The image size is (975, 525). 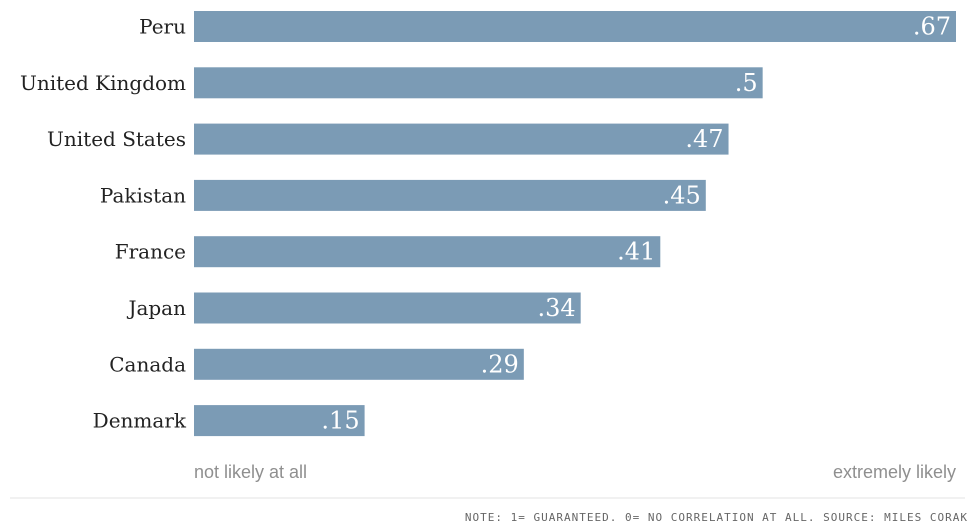 I want to click on category-label-united-kingdom: United Kingdom, so click(x=103, y=83).